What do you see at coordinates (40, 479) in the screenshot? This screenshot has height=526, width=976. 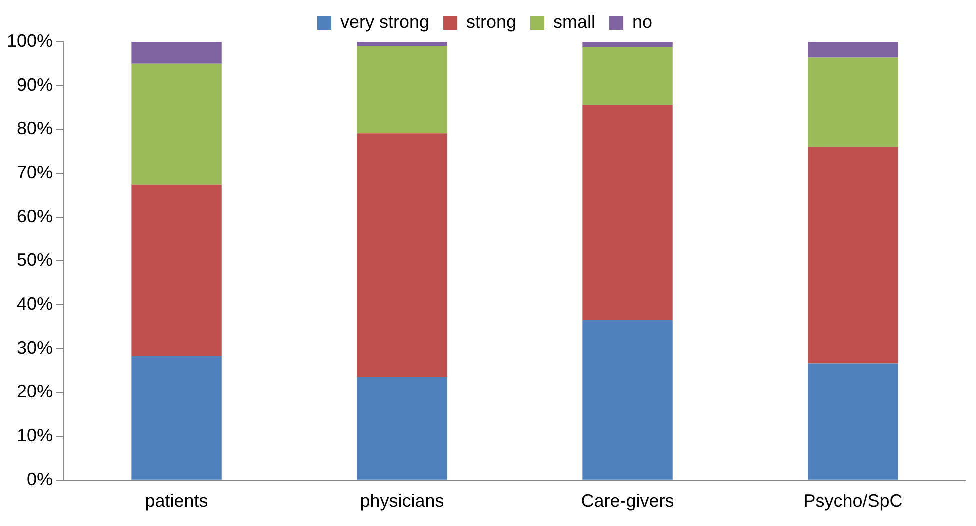 I see `y-tick-label: 0%` at bounding box center [40, 479].